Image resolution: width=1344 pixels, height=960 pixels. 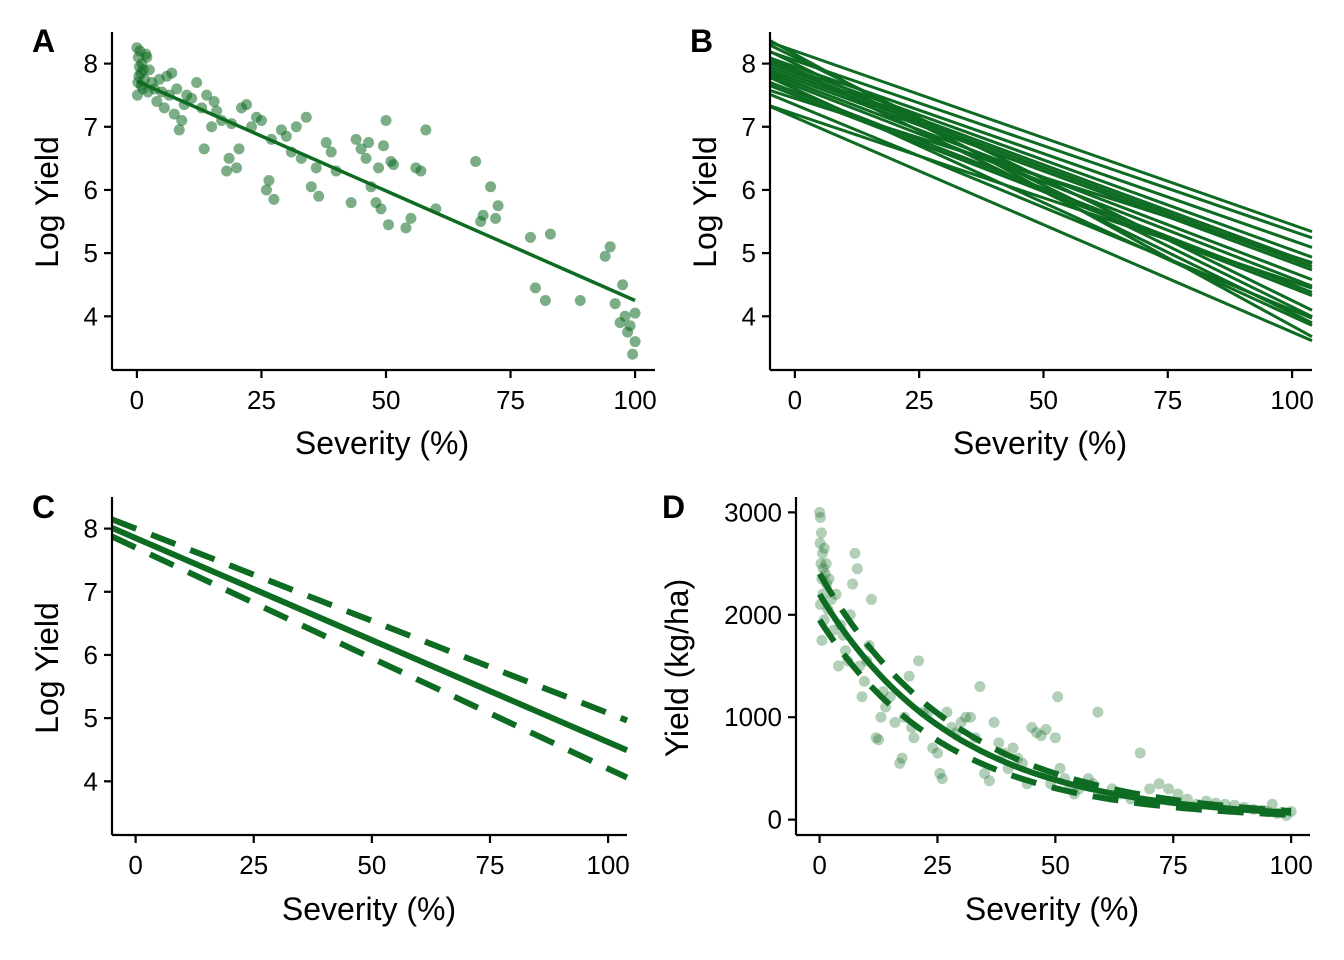 I want to click on panel-label-c: C, so click(x=43, y=507).